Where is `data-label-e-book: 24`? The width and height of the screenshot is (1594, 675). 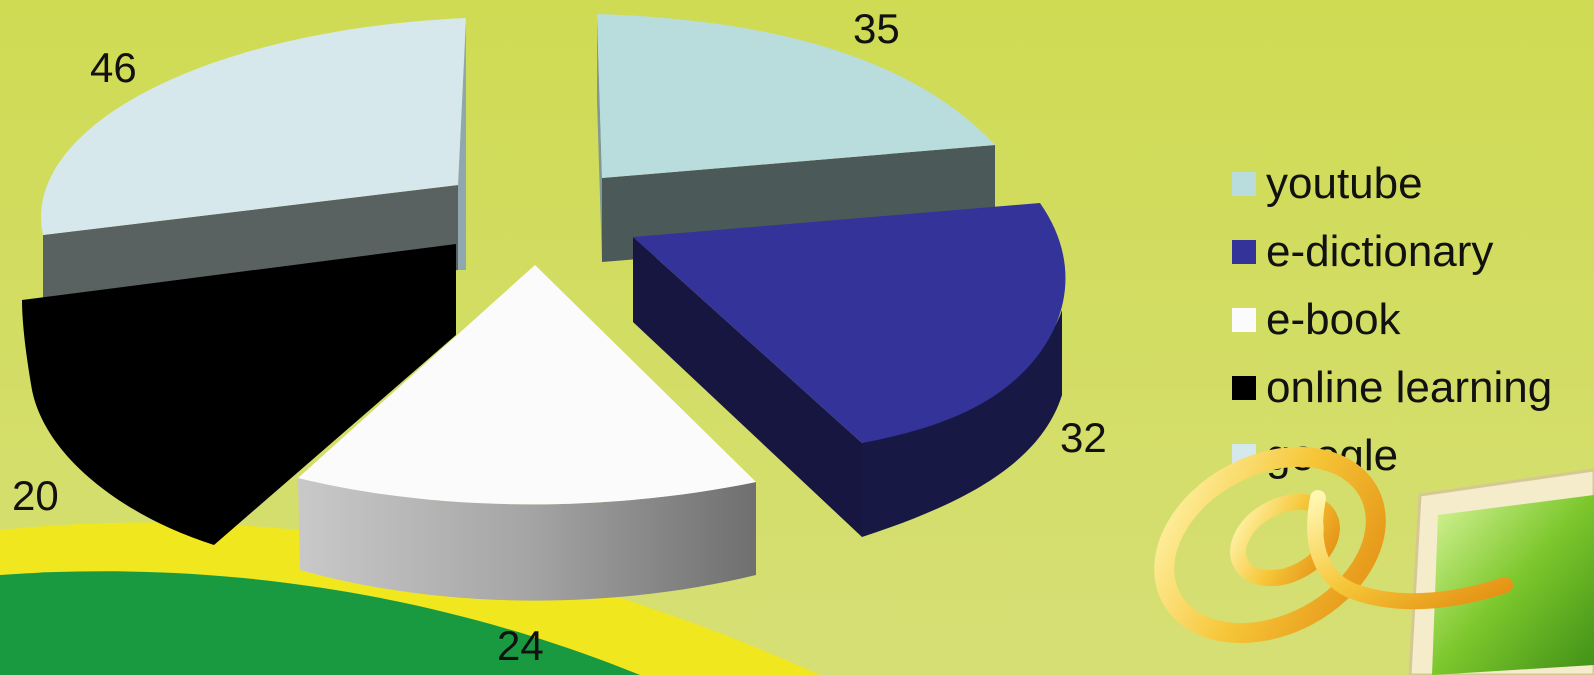
data-label-e-book: 24 is located at coordinates (520, 645).